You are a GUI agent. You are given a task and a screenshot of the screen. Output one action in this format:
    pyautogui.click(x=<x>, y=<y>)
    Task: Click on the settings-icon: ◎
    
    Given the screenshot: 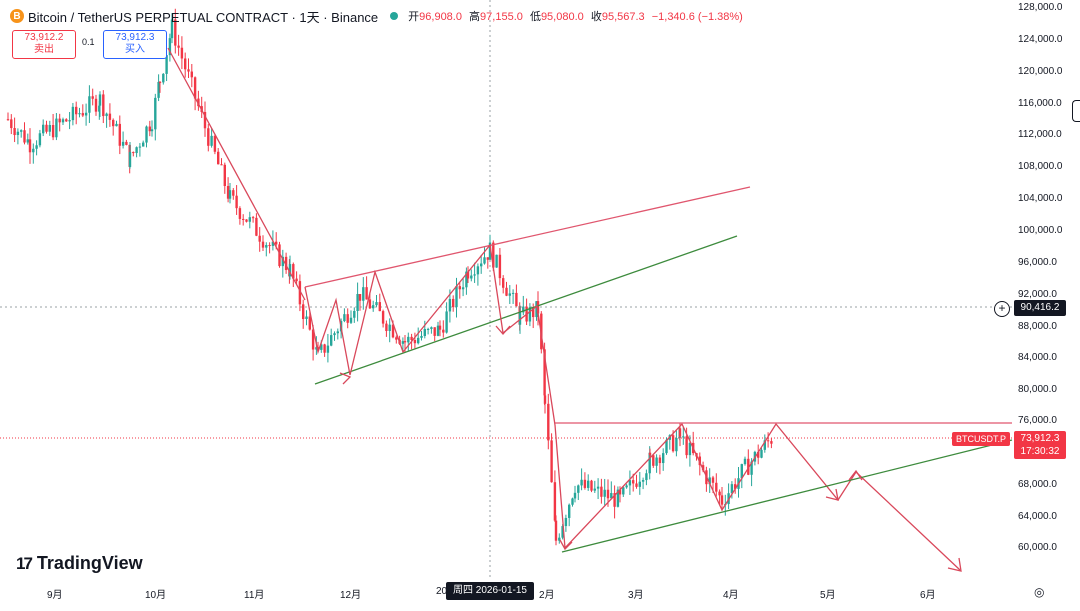 What is the action you would take?
    pyautogui.click(x=1039, y=592)
    